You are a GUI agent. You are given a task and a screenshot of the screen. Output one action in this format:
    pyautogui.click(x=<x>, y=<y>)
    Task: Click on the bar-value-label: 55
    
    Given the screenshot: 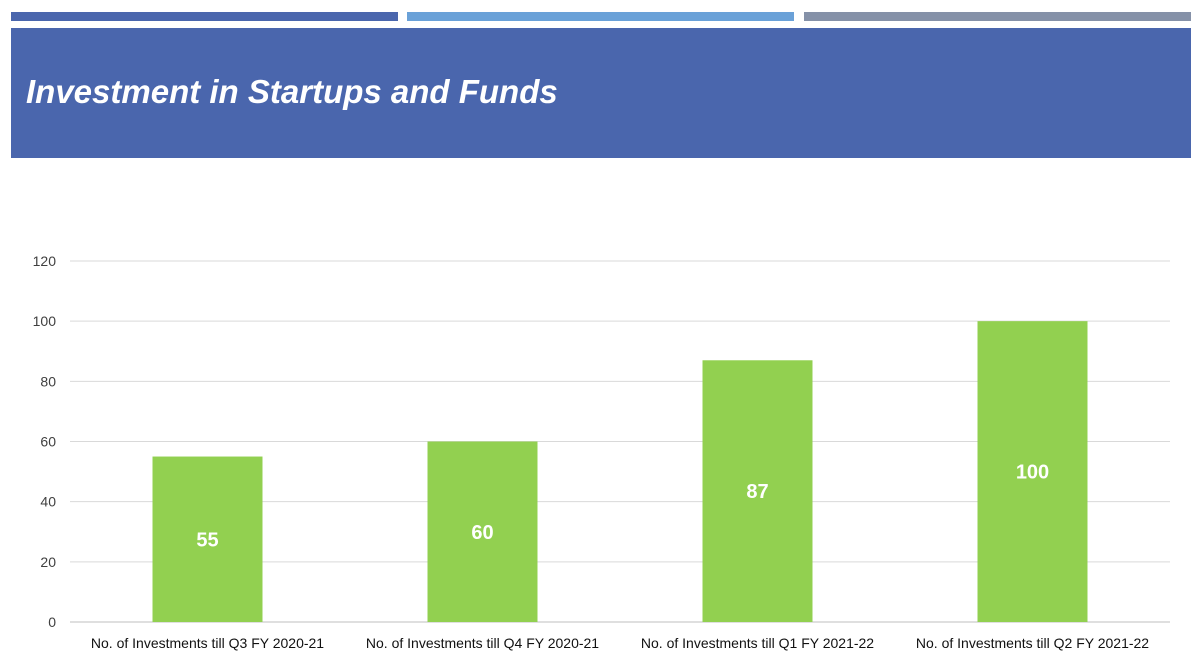 What is the action you would take?
    pyautogui.click(x=207, y=540)
    